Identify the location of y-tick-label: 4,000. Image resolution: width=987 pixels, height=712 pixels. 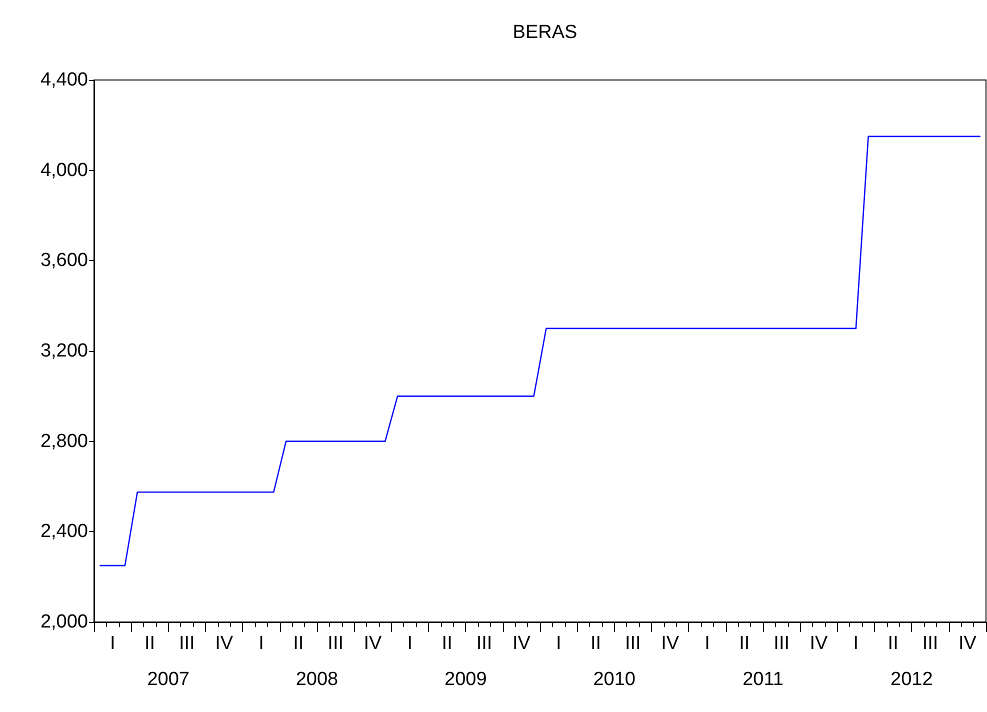
(64, 170).